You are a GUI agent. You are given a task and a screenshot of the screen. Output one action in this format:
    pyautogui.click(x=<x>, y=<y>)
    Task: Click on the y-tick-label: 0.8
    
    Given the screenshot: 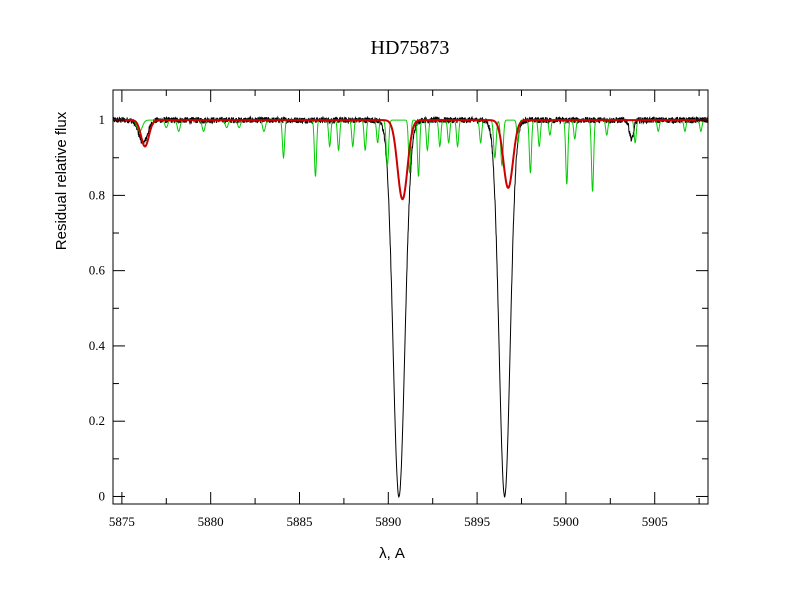 What is the action you would take?
    pyautogui.click(x=97, y=194)
    